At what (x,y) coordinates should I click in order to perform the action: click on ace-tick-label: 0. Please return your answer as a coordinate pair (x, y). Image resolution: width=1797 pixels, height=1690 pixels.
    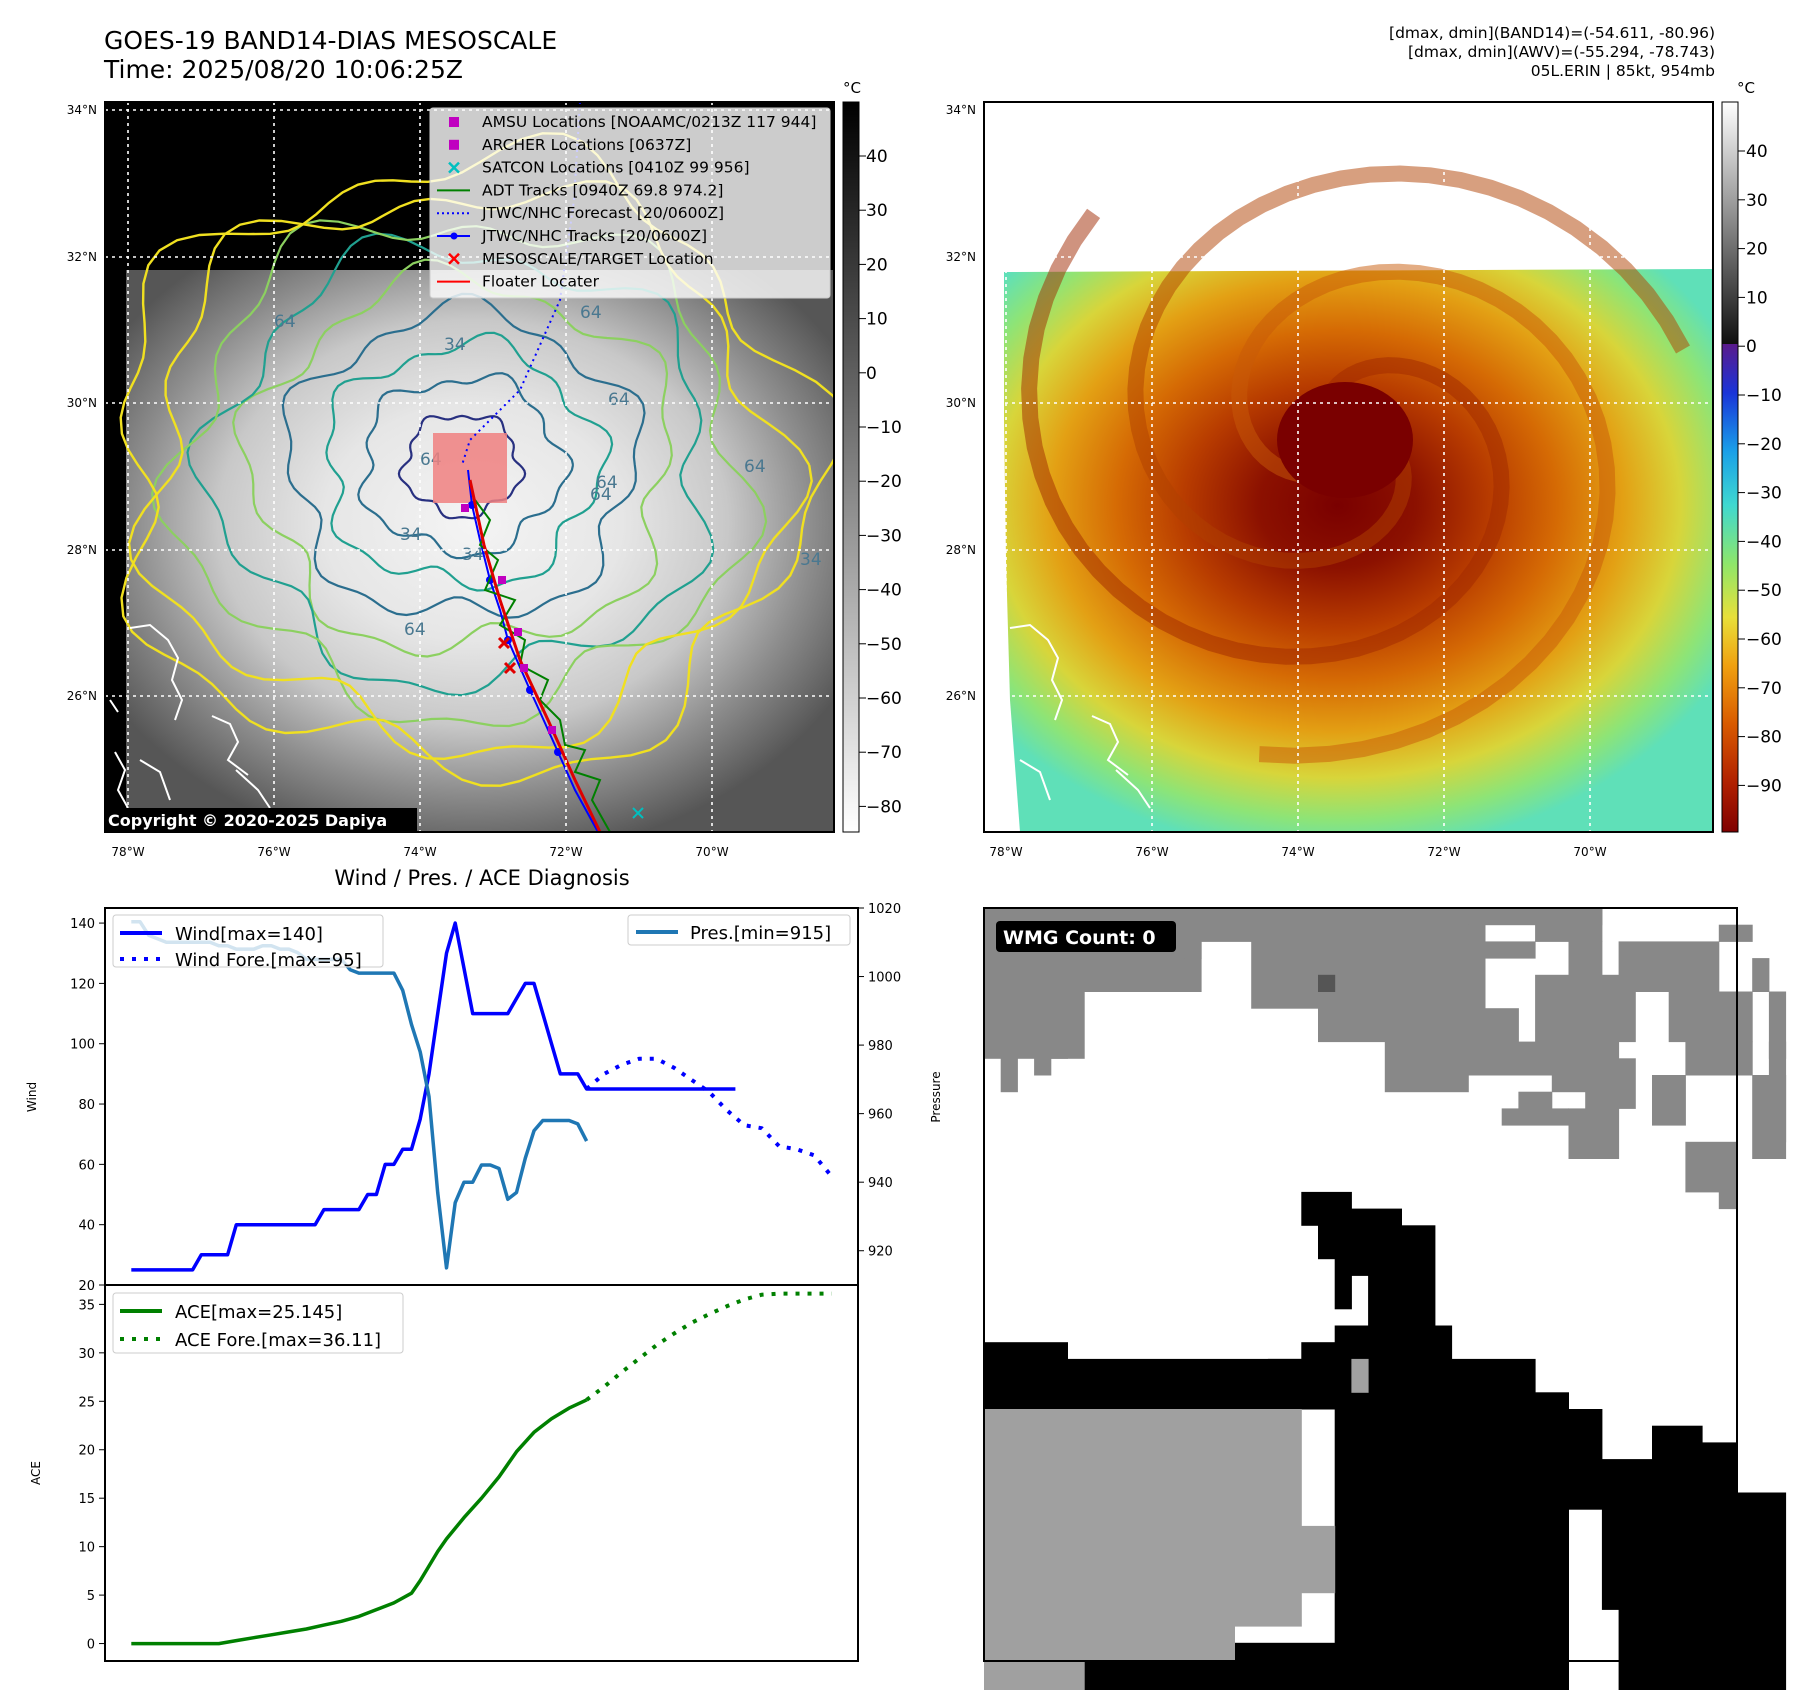
    Looking at the image, I should click on (91, 1645).